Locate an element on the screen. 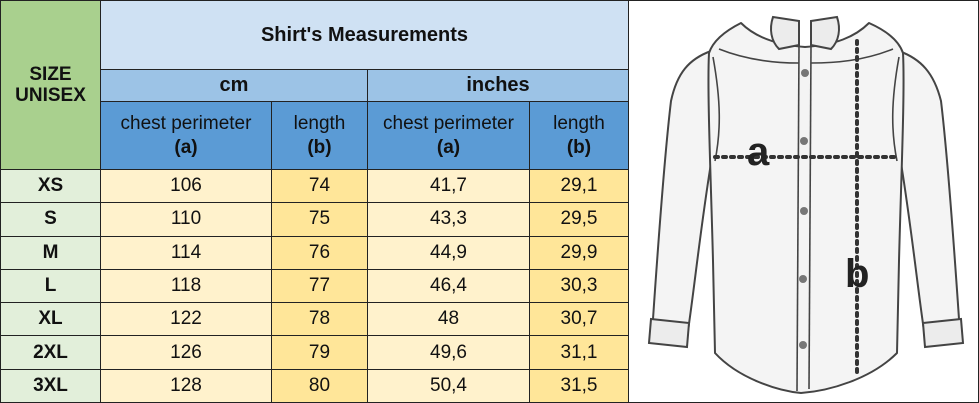 The height and width of the screenshot is (403, 979). cm-chest-cell: 126 is located at coordinates (186, 352).